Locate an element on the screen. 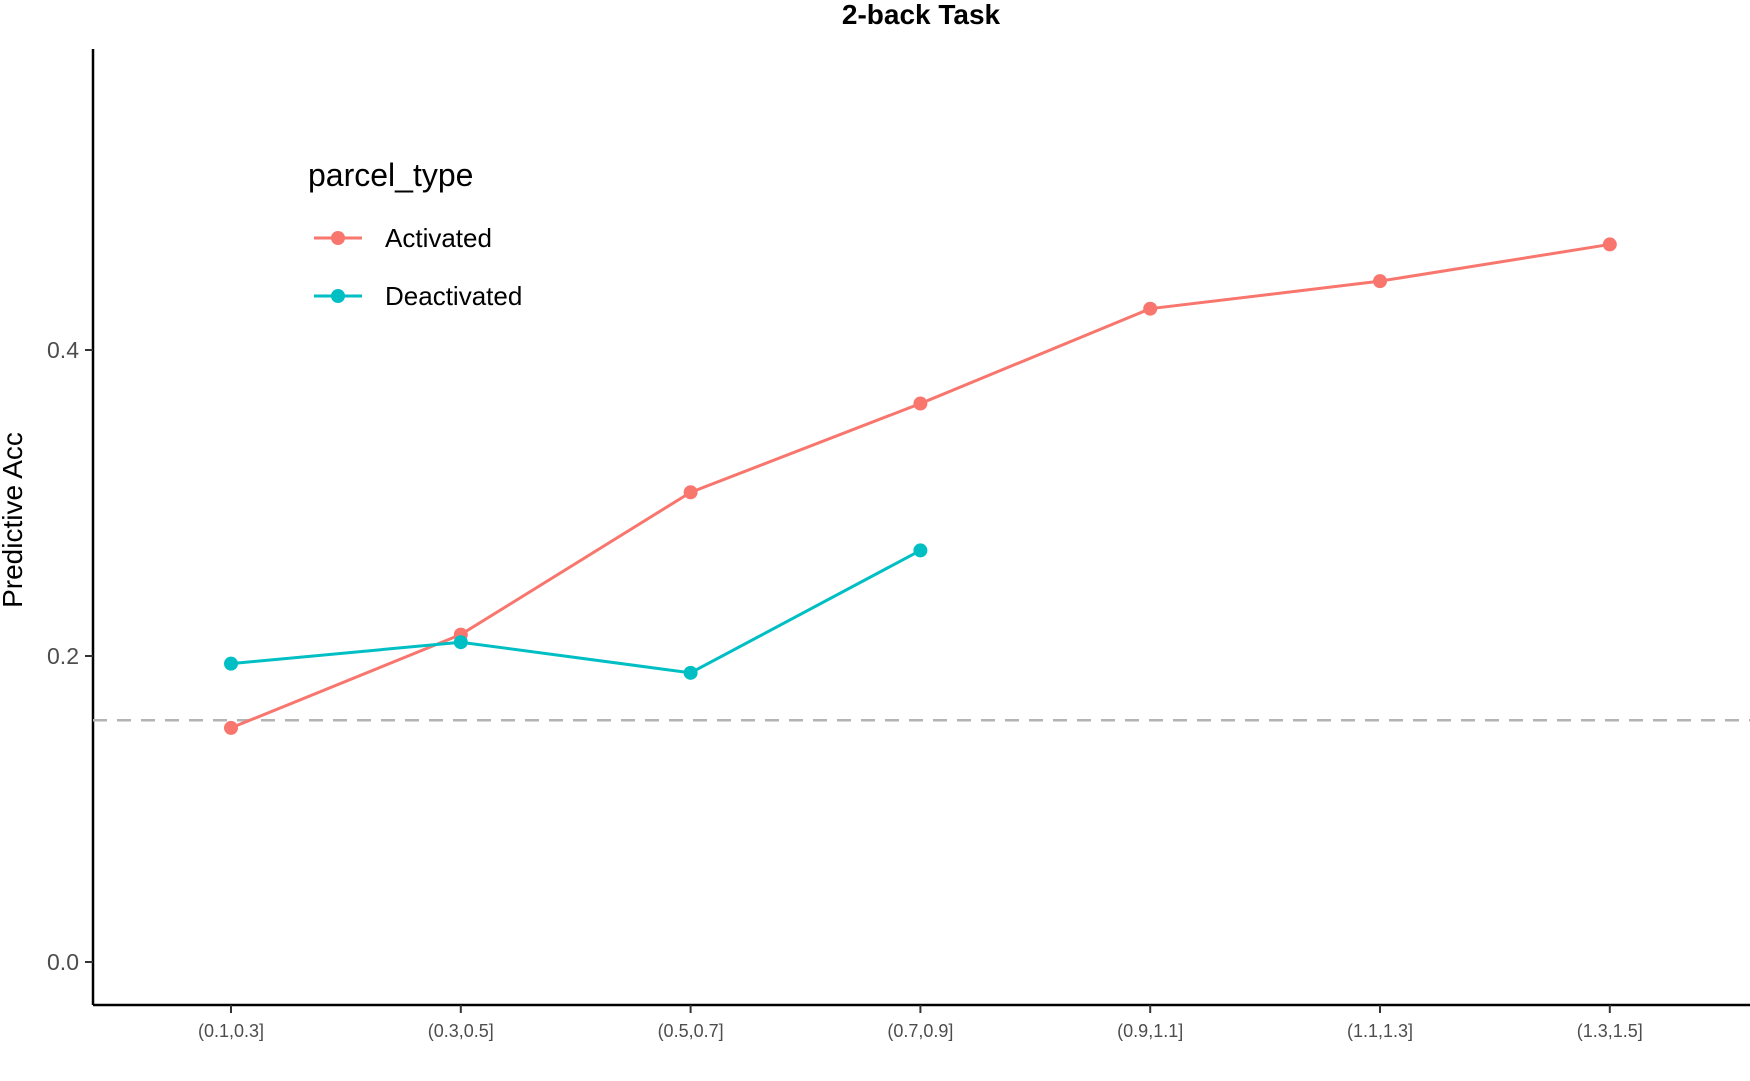 The width and height of the screenshot is (1750, 1081). y-ticks: 0.0 0.2 0.4 is located at coordinates (70, 656).